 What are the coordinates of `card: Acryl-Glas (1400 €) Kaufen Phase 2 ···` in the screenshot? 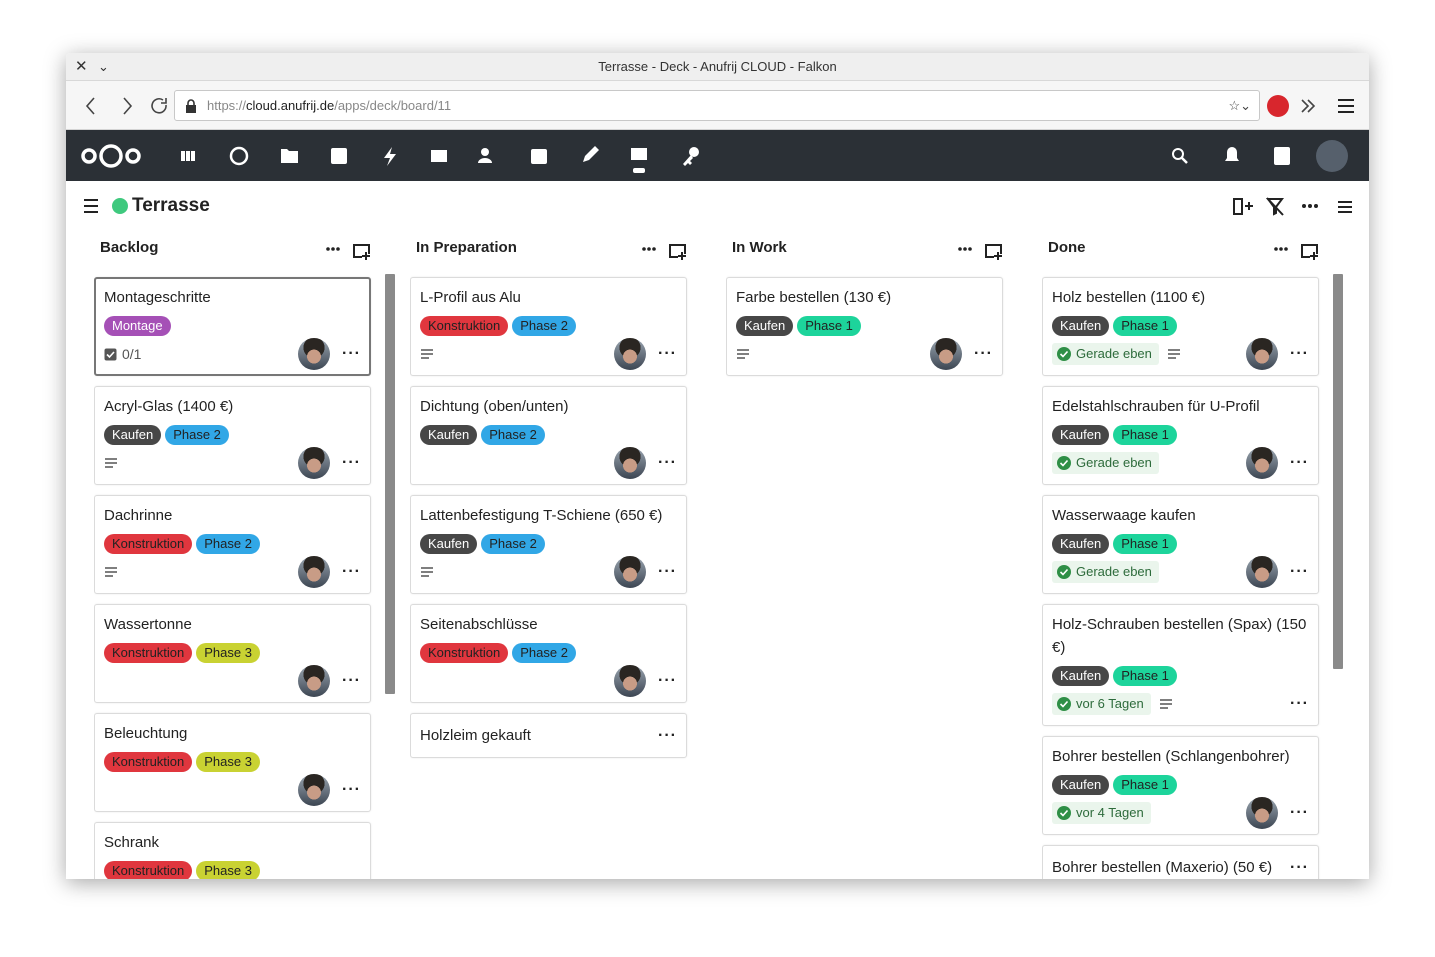 It's located at (232, 435).